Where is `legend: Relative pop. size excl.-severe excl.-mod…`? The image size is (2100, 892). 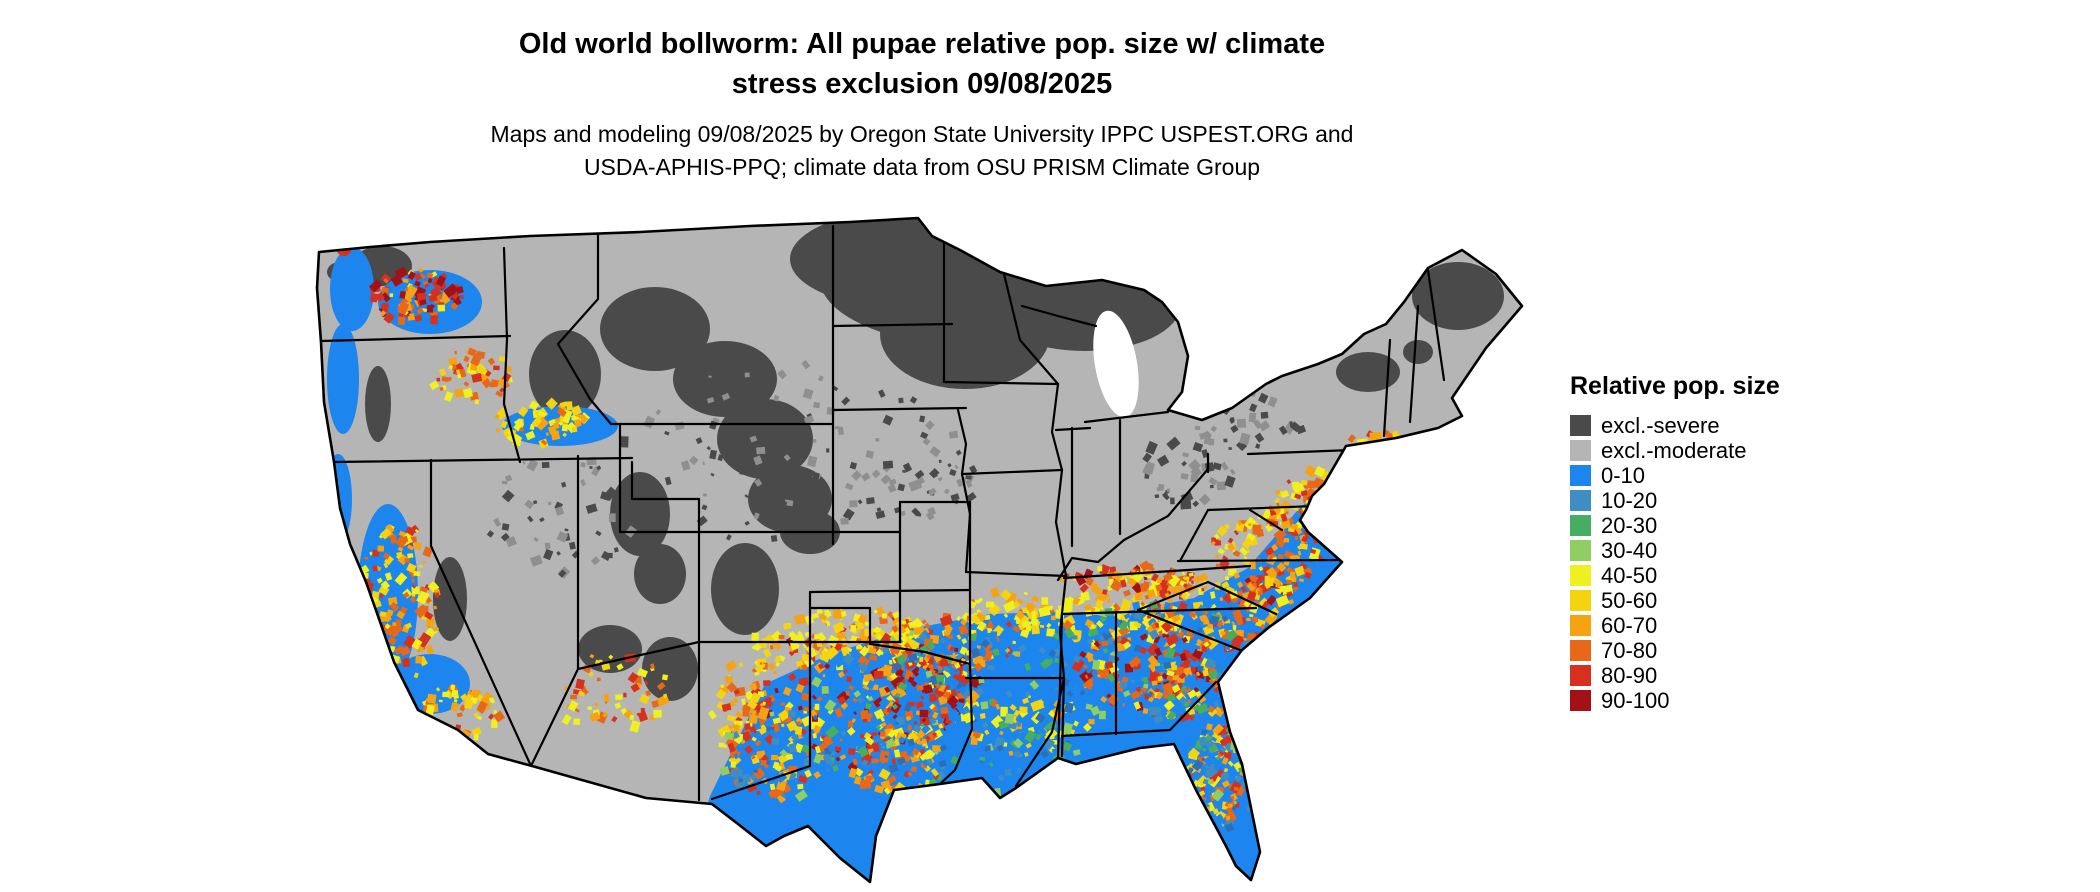
legend: Relative pop. size excl.-severe excl.-mod… is located at coordinates (1700, 542).